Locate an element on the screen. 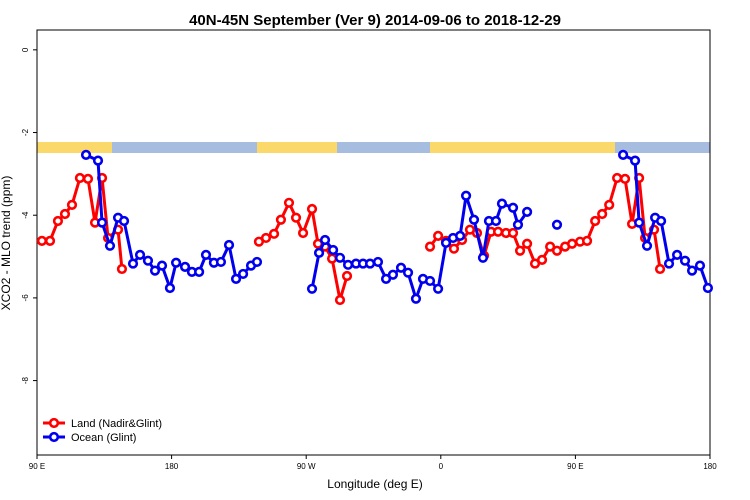 The image size is (750, 500). y-tick-label: 0 is located at coordinates (25, 49).